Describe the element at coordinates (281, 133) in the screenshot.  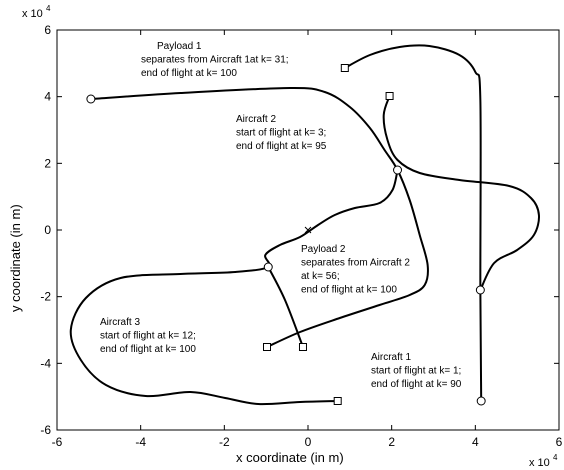
I see `annotation: start of flight at k= 3;` at that location.